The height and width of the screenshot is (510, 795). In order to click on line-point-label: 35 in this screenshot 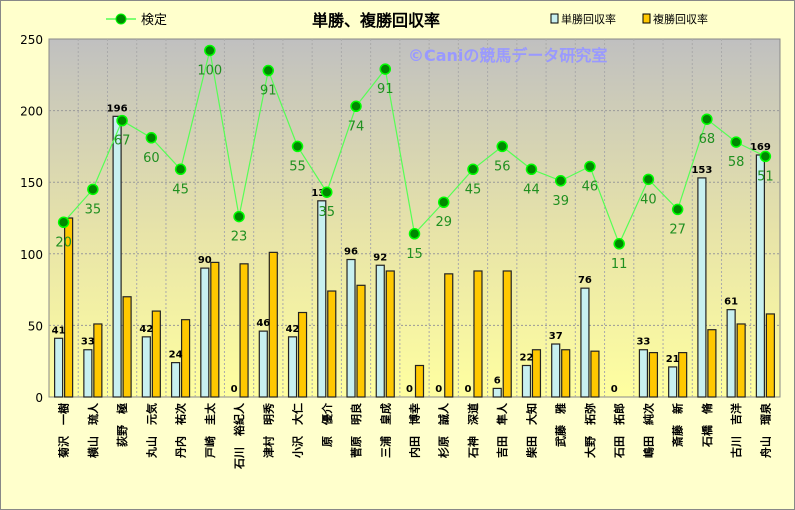, I will do `click(327, 212)`.